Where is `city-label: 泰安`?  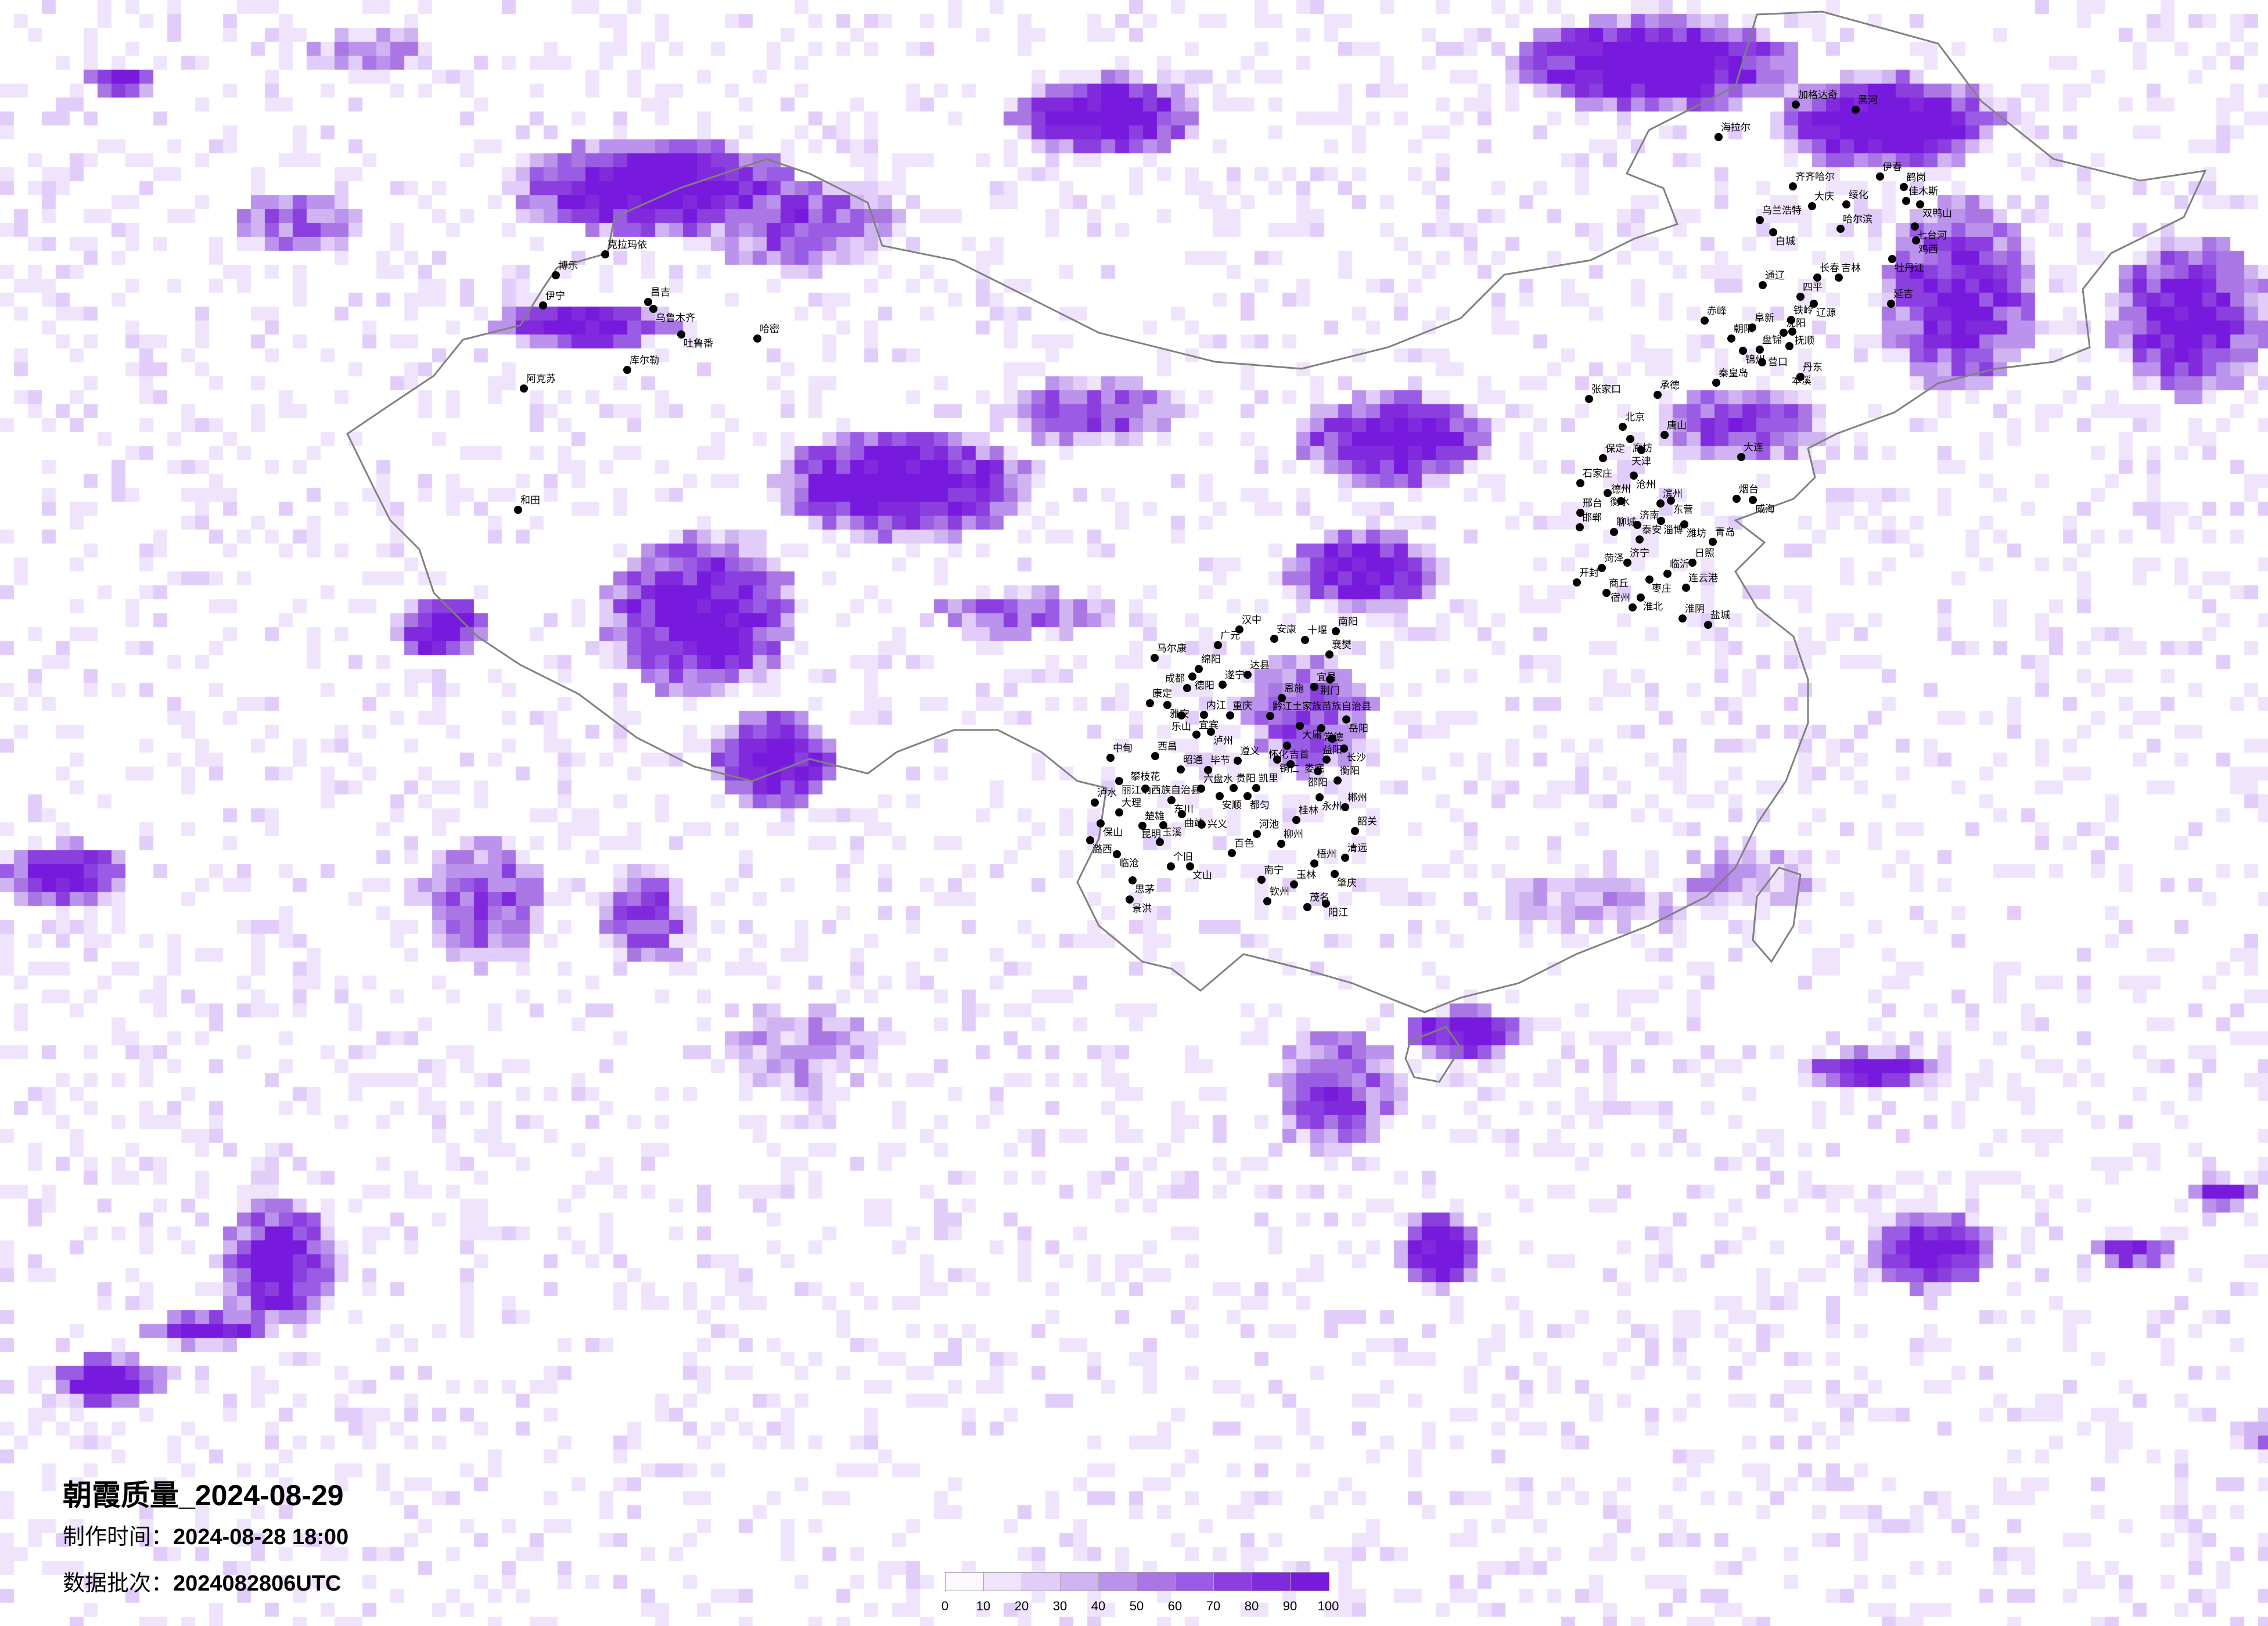 city-label: 泰安 is located at coordinates (1652, 530).